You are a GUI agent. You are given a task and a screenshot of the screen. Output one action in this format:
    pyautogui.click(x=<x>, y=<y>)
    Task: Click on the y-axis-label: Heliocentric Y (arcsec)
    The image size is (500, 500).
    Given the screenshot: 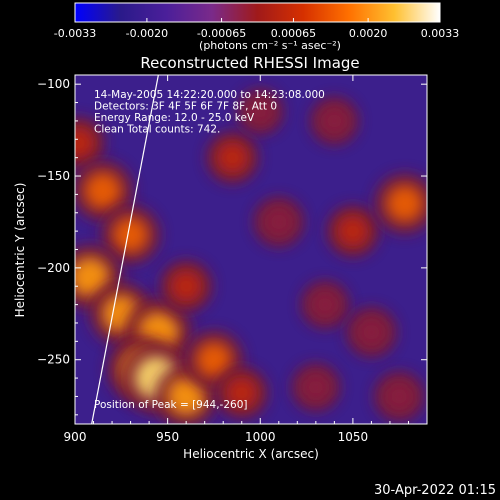 What is the action you would take?
    pyautogui.click(x=20, y=250)
    